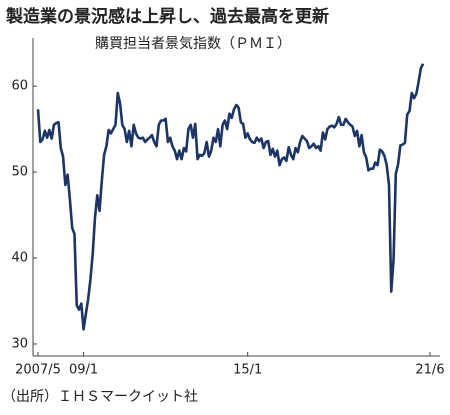  What do you see at coordinates (100, 397) in the screenshot?
I see `source-note: （出所）ＩＨＳマークイット社` at bounding box center [100, 397].